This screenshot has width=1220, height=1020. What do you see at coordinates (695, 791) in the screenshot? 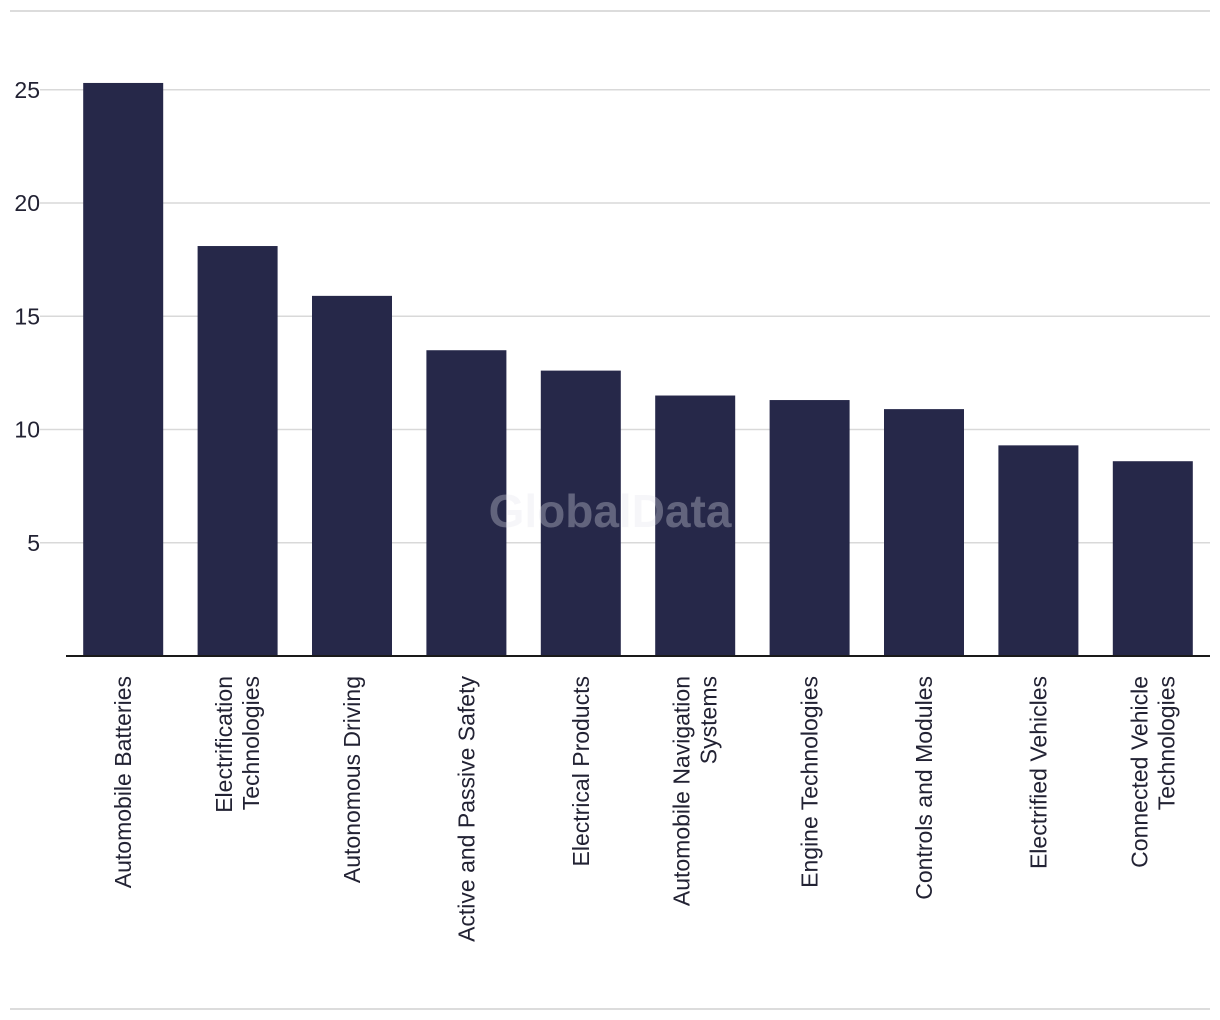
I see `x-tick-label: Automobile NavigationSystems` at bounding box center [695, 791].